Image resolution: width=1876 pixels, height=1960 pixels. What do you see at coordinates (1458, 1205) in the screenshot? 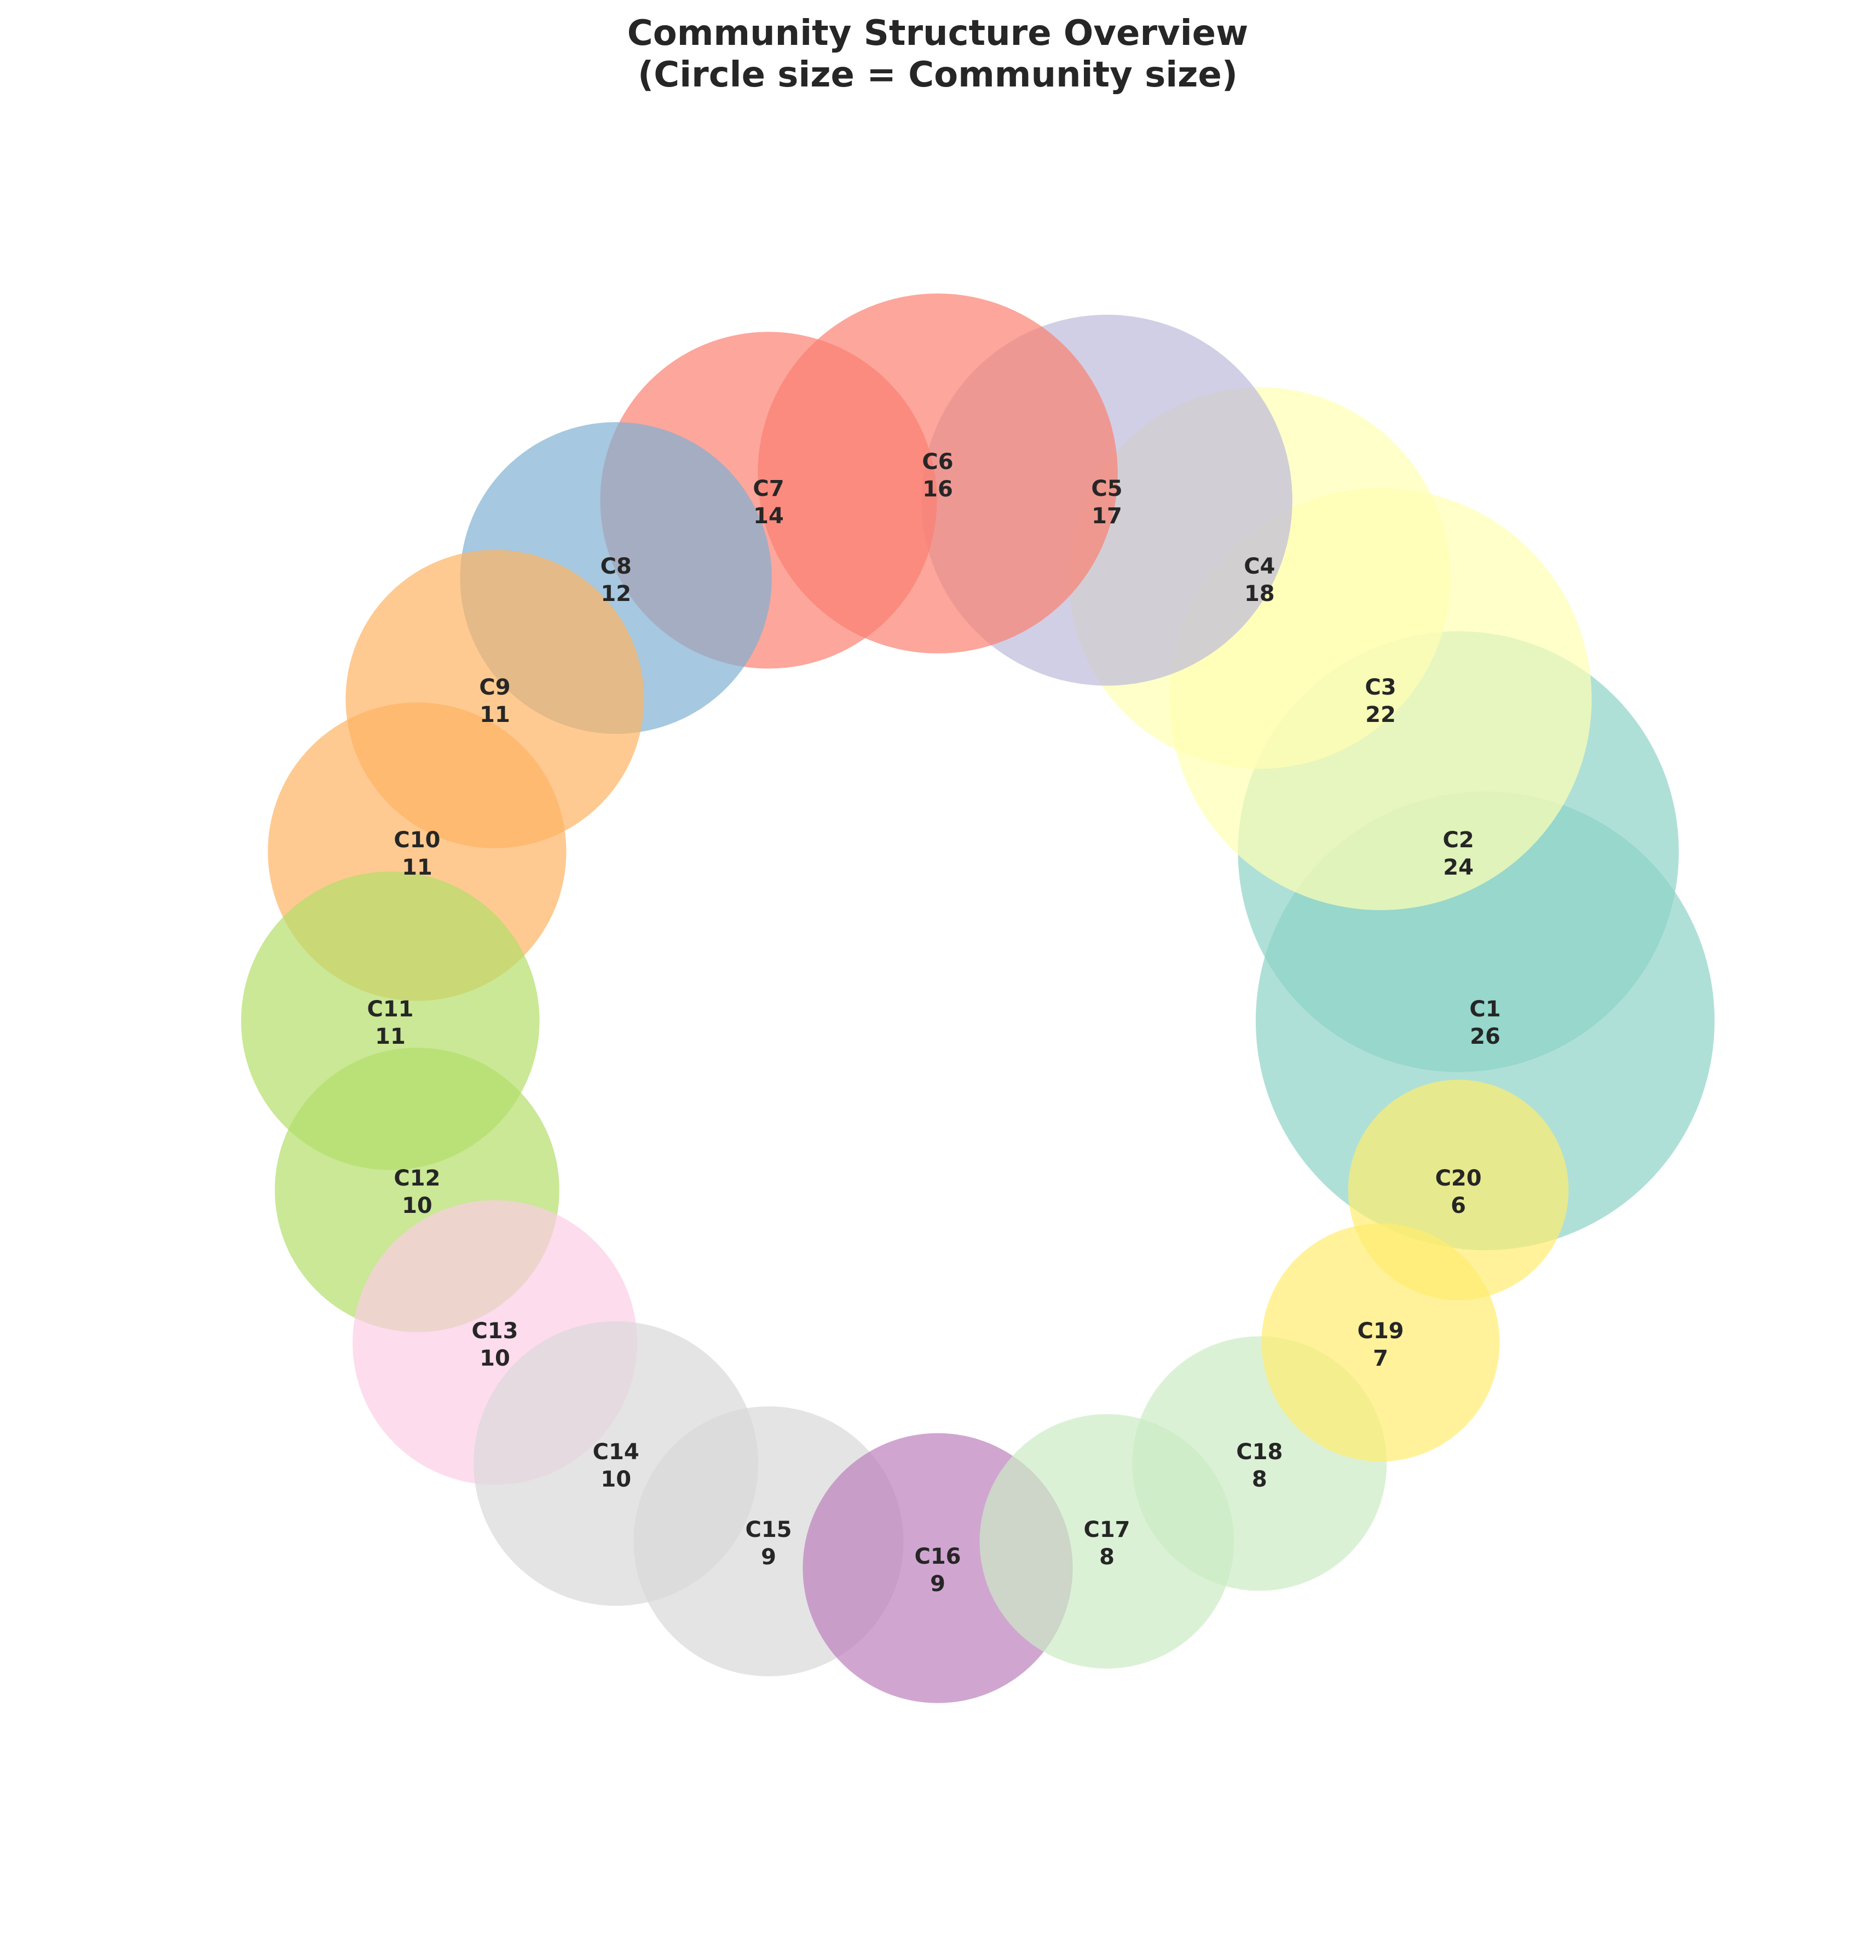
I see `community-size-c20: 6` at bounding box center [1458, 1205].